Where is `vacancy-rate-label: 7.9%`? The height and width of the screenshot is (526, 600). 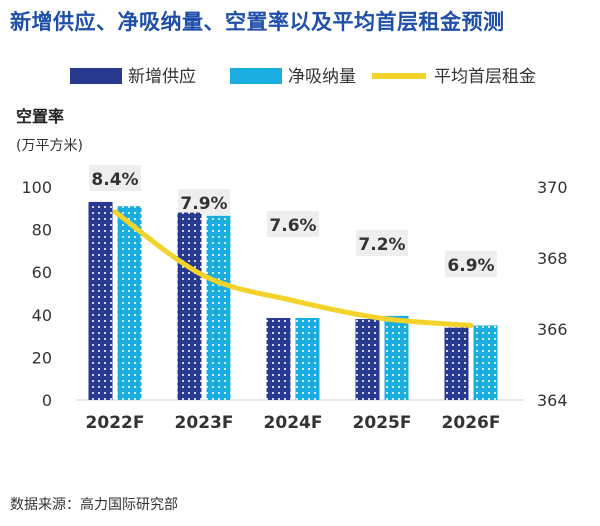
vacancy-rate-label: 7.9% is located at coordinates (203, 204).